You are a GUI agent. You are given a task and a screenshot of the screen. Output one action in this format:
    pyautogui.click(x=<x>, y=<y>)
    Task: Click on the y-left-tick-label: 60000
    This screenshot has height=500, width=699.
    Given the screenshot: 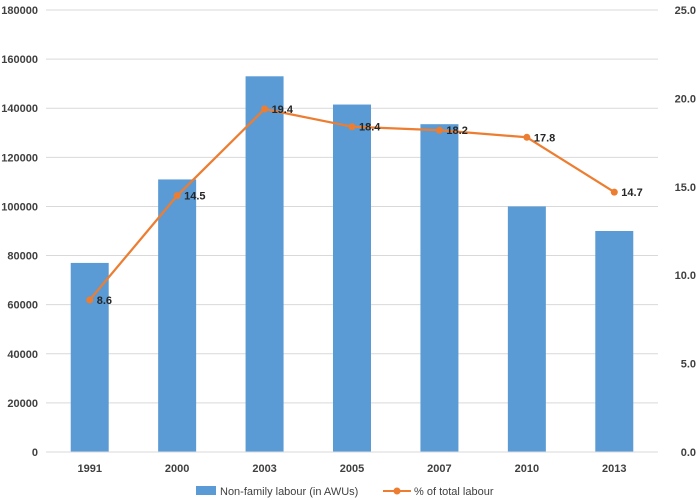 What is the action you would take?
    pyautogui.click(x=22, y=306)
    